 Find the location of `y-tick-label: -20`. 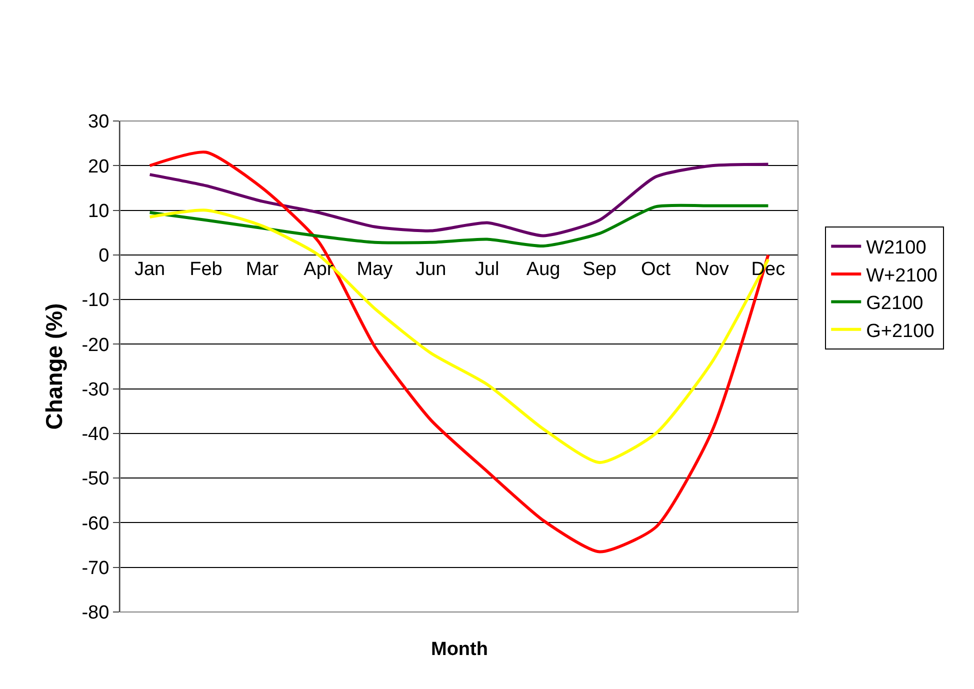

y-tick-label: -20 is located at coordinates (96, 345).